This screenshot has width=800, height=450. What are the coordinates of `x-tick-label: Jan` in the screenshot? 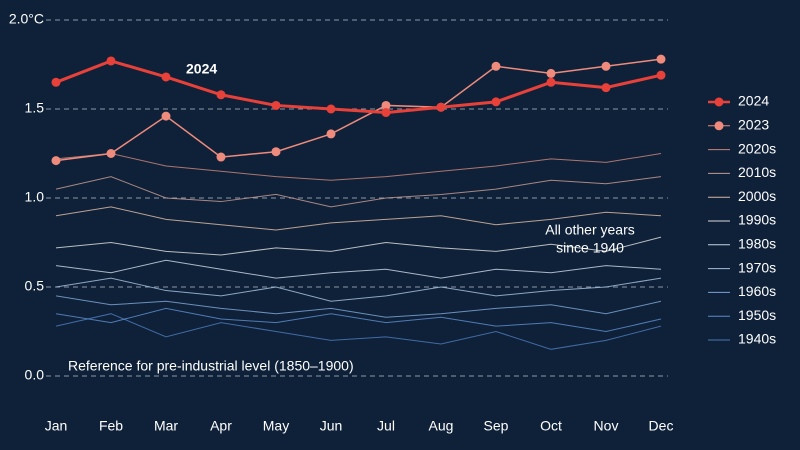 It's located at (56, 426).